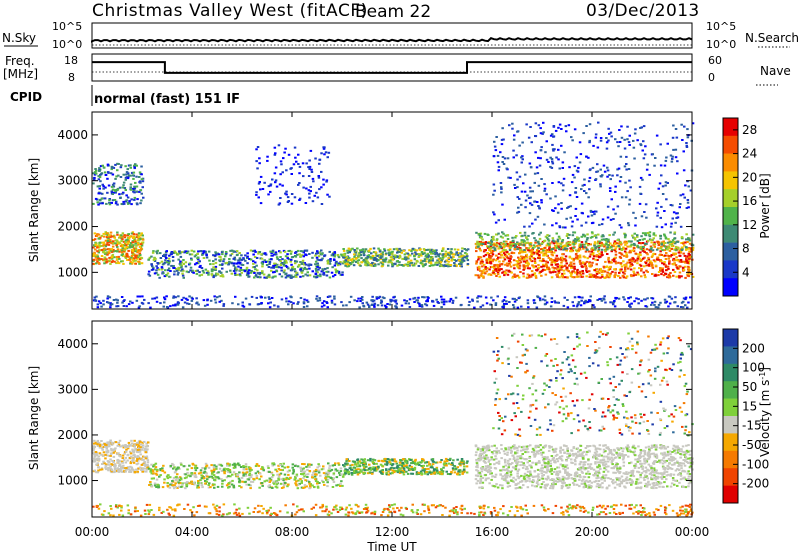  Describe the element at coordinates (592, 532) in the screenshot. I see `x-tick-label: 20:00` at that location.